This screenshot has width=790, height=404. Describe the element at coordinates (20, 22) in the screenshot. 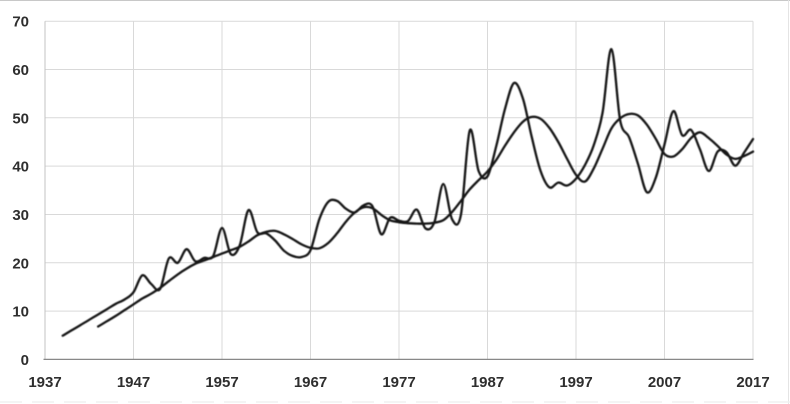

I see `svg-text: 70` at that location.